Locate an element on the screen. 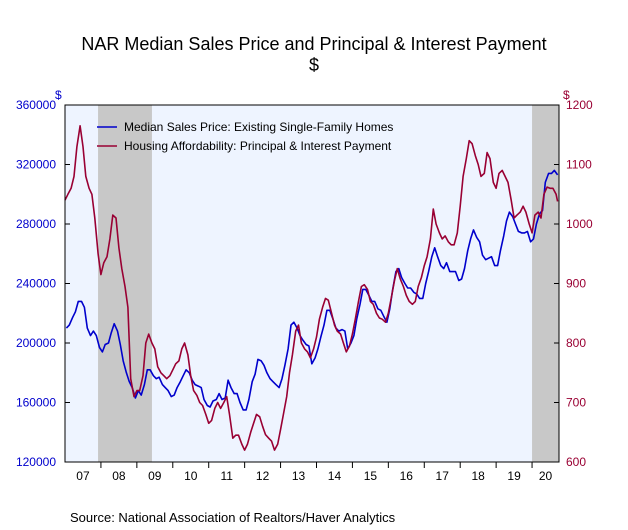 The height and width of the screenshot is (530, 628). right-tick-label: 1000 is located at coordinates (579, 224).